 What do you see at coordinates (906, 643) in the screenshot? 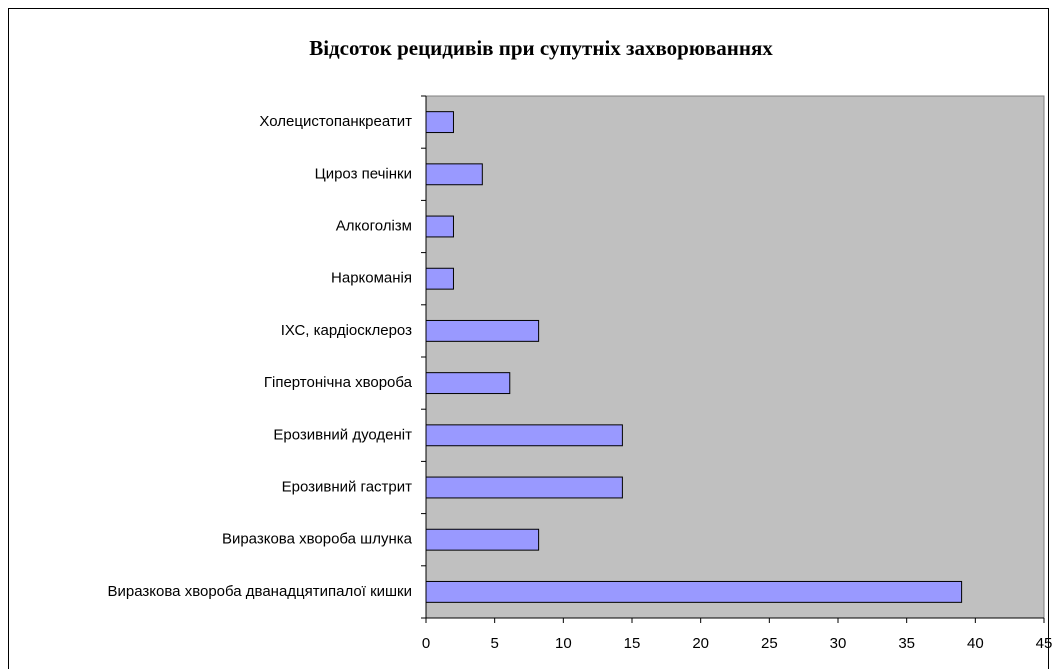
I see `x-tick-label: 35` at bounding box center [906, 643].